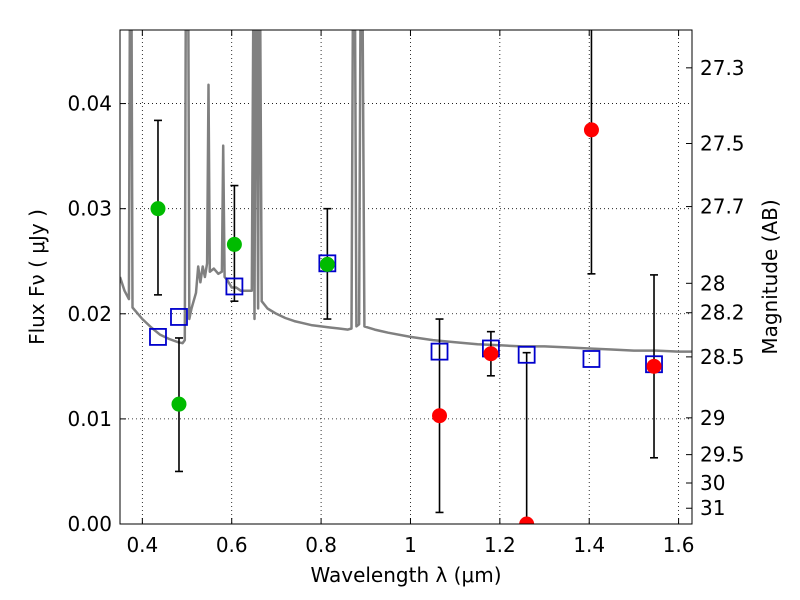 This screenshot has height=600, width=800. Describe the element at coordinates (142, 545) in the screenshot. I see `x-tick-label: 0.4` at that location.